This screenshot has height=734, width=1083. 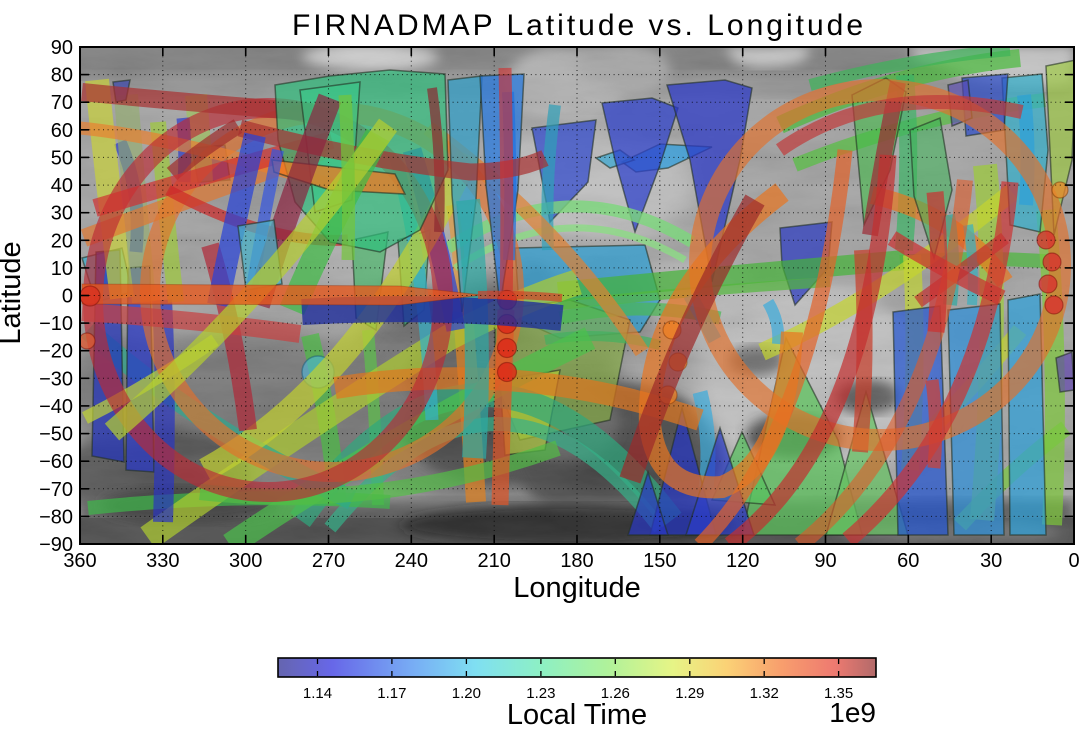 What do you see at coordinates (13, 292) in the screenshot?
I see `svg-text: Latitude` at bounding box center [13, 292].